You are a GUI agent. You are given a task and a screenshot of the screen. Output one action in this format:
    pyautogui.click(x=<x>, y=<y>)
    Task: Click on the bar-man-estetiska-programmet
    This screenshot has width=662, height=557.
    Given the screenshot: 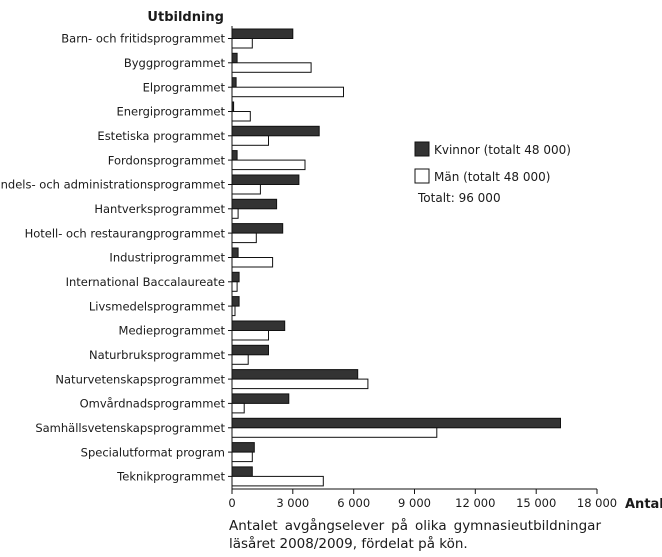 What is the action you would take?
    pyautogui.click(x=250, y=140)
    